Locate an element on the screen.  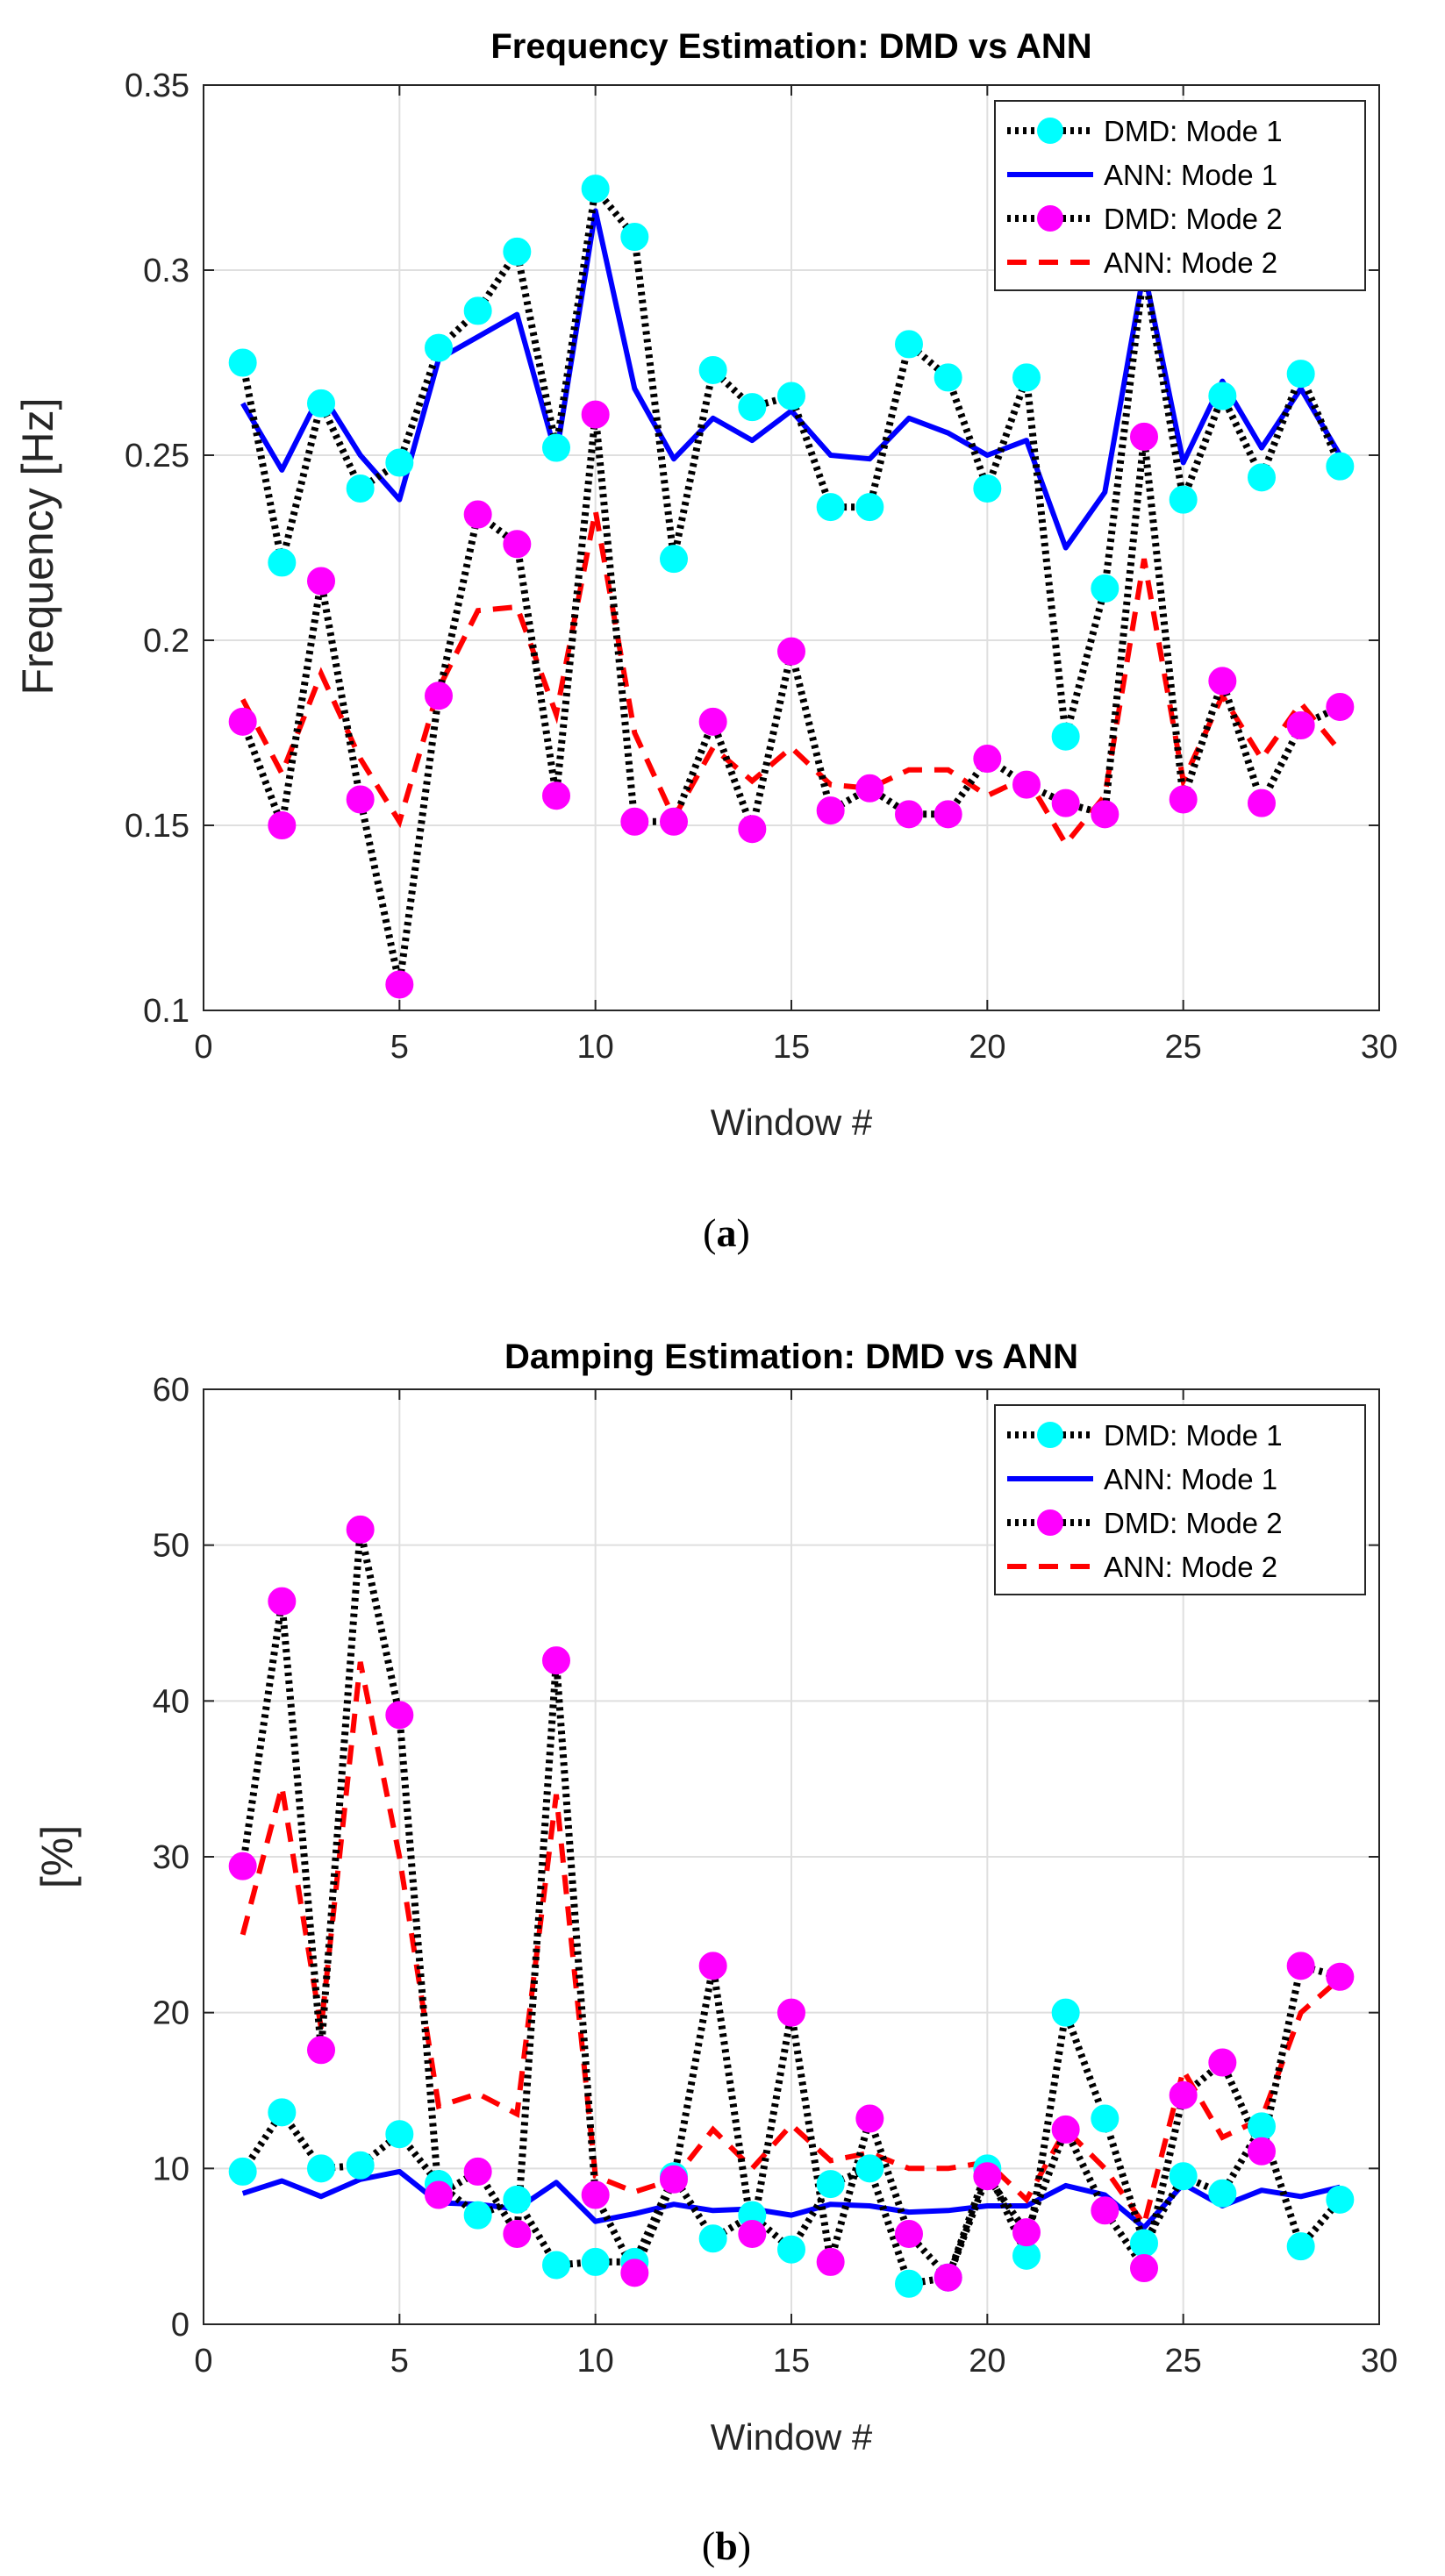
y-tick-label: 0.3 is located at coordinates (166, 271).